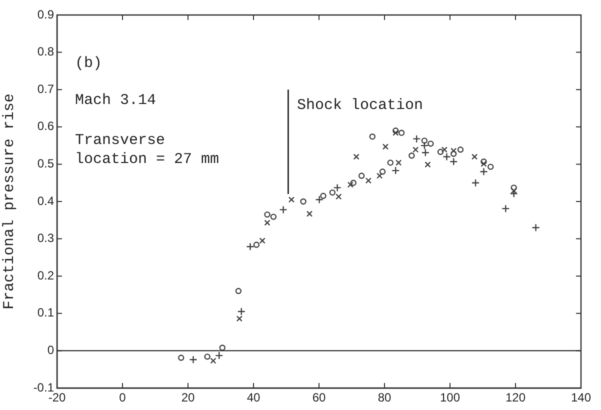  Describe the element at coordinates (360, 105) in the screenshot. I see `annotation: Shock location` at that location.